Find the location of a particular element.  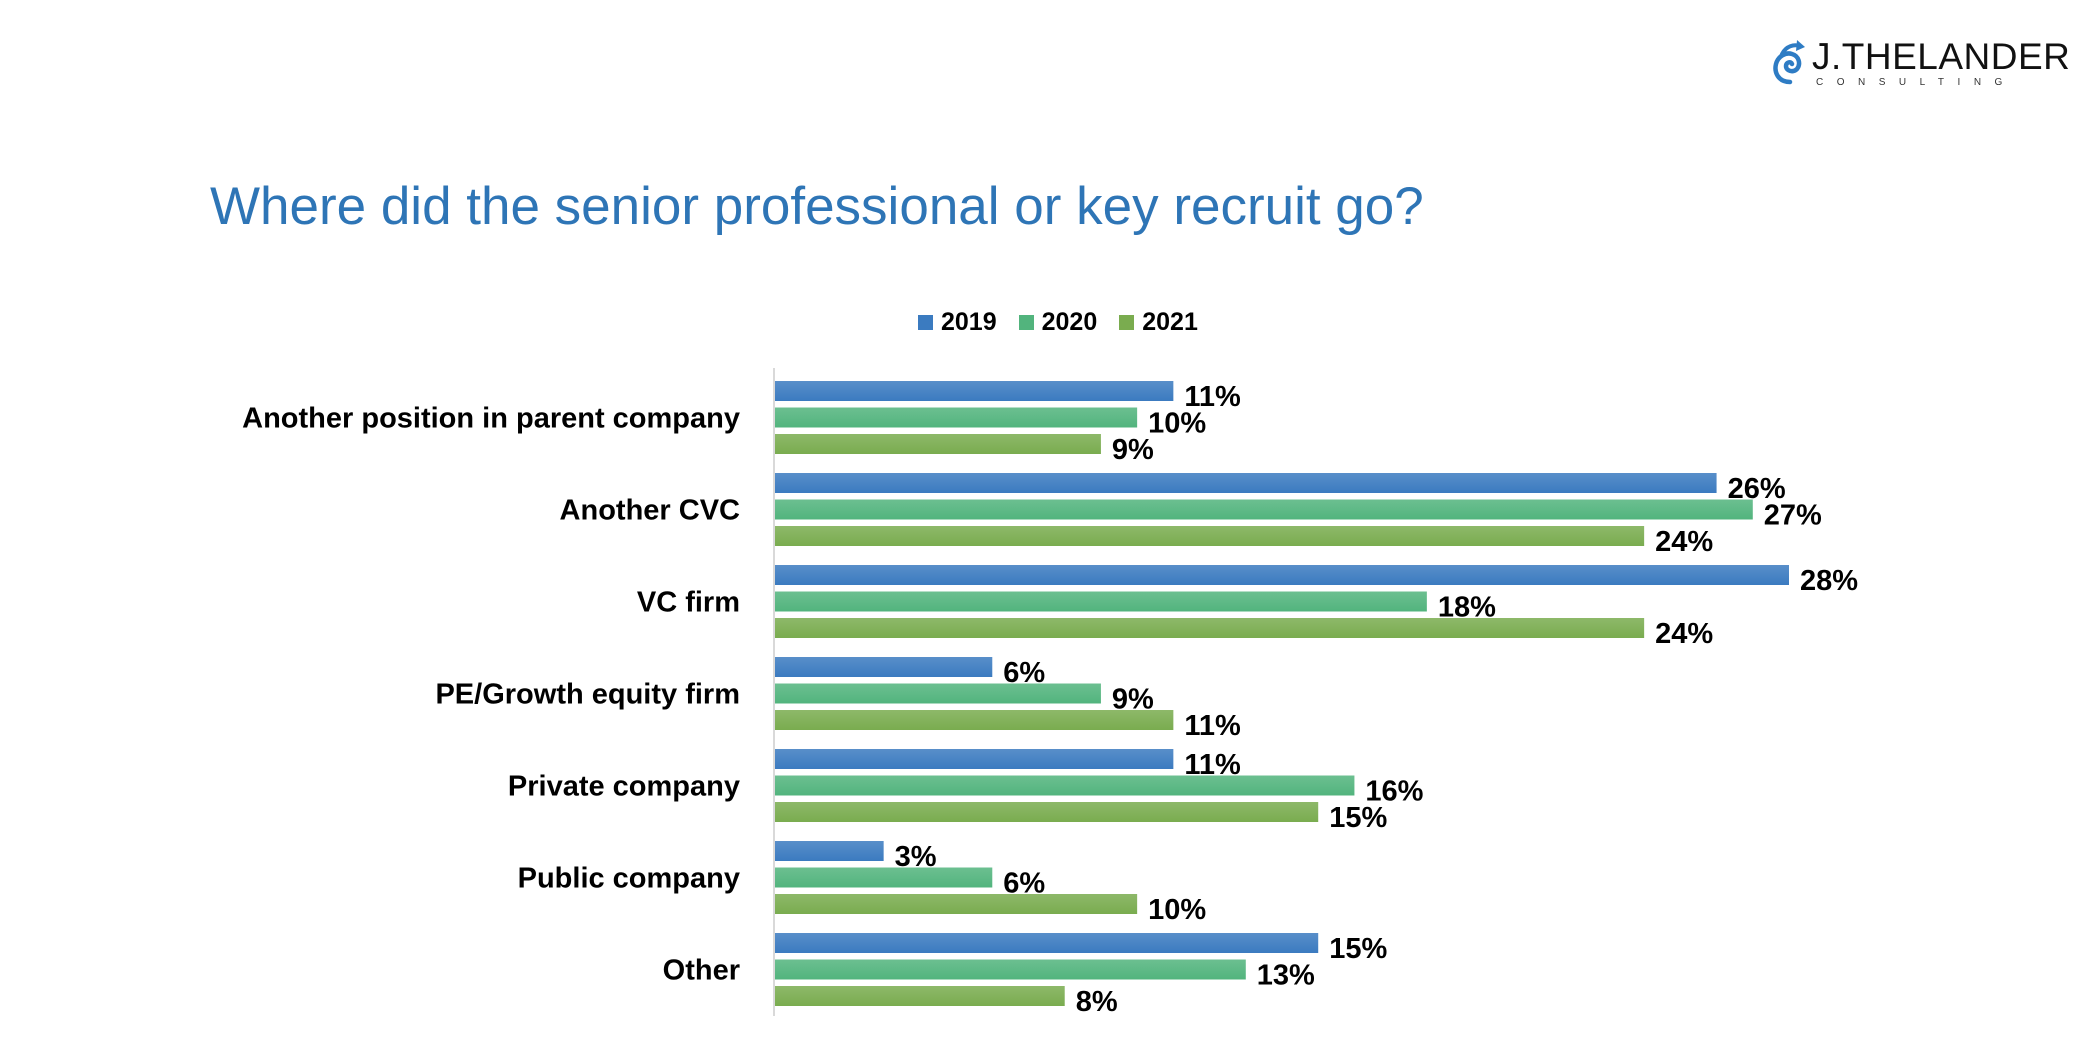

logo-sub-text: CONSULTING is located at coordinates (1916, 82).